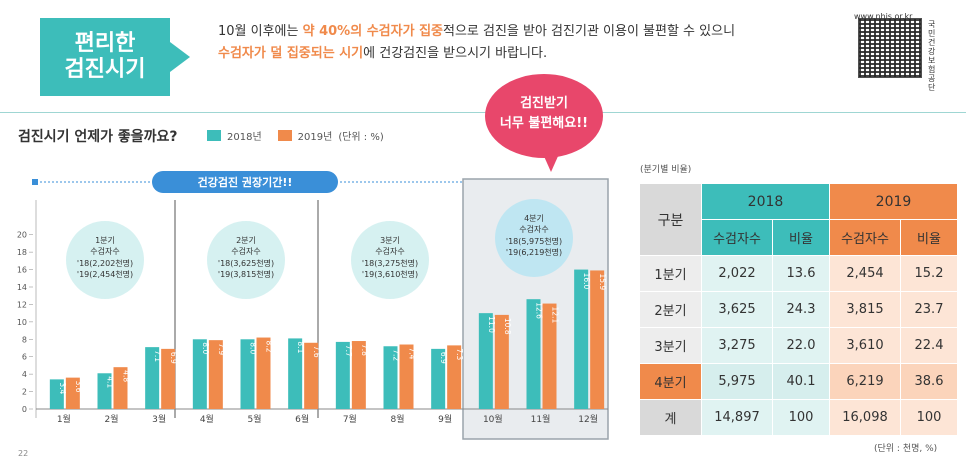  Describe the element at coordinates (929, 273) in the screenshot. I see `cell-ratio-2019: 15.2` at that location.